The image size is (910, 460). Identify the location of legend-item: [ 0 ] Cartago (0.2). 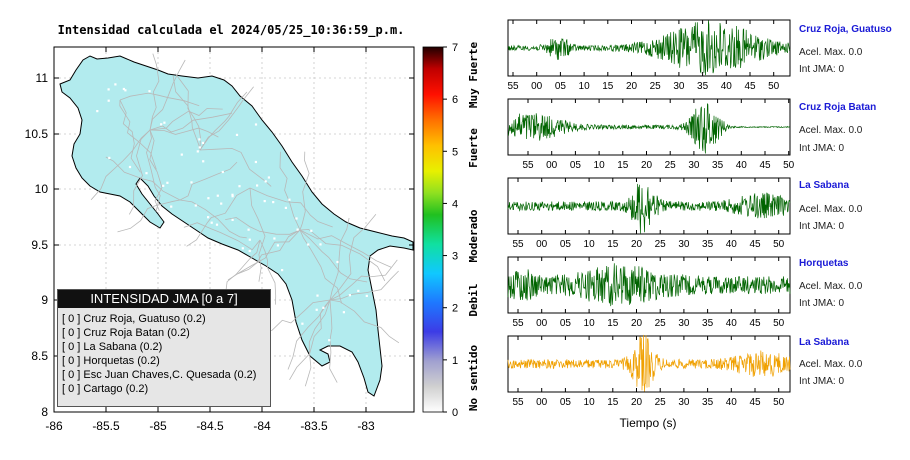
(105, 389).